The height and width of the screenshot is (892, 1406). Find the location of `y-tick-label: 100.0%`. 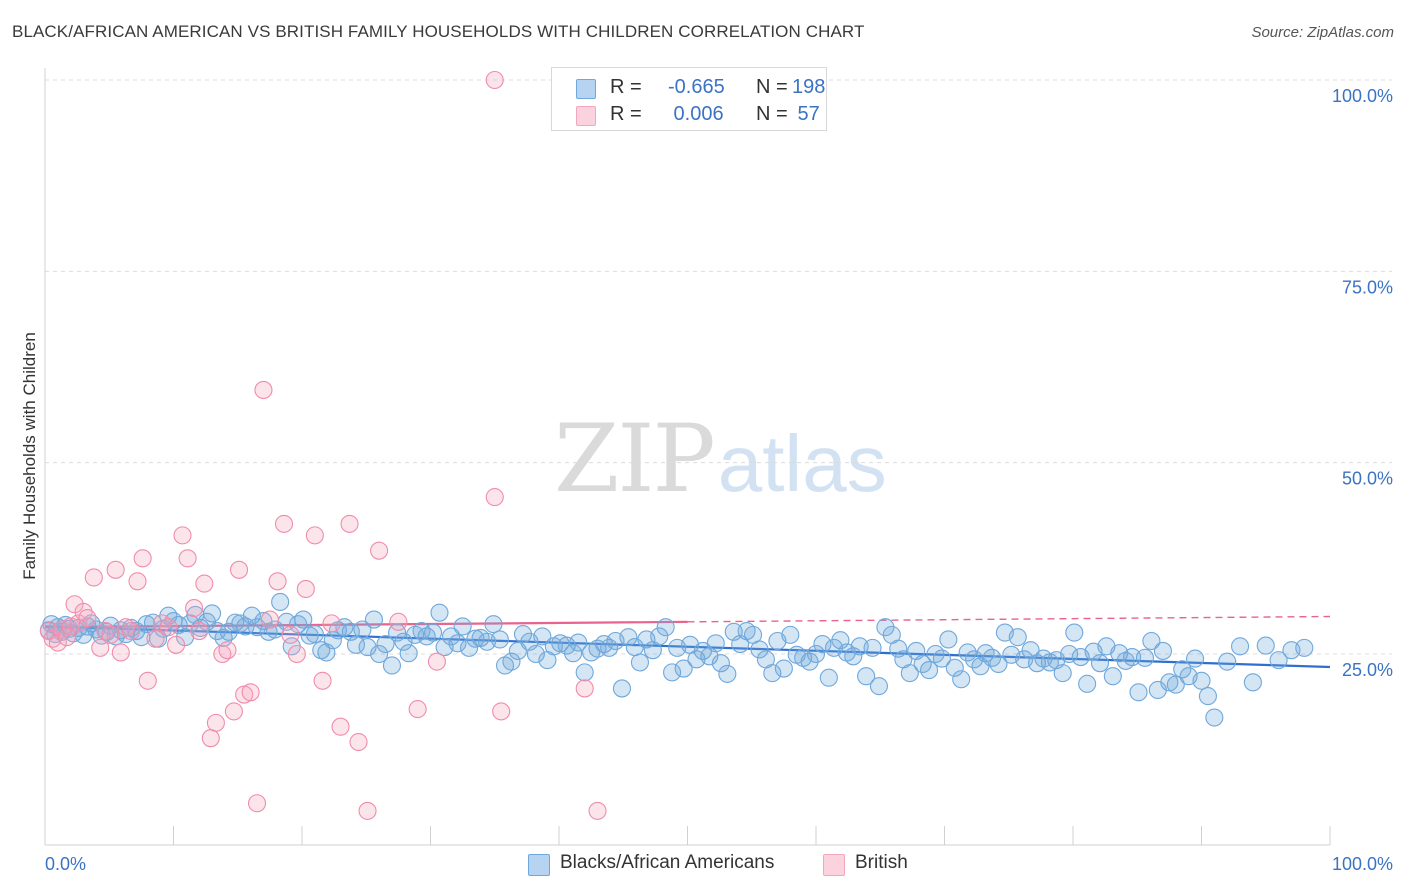

y-tick-label: 100.0% is located at coordinates (1362, 96).